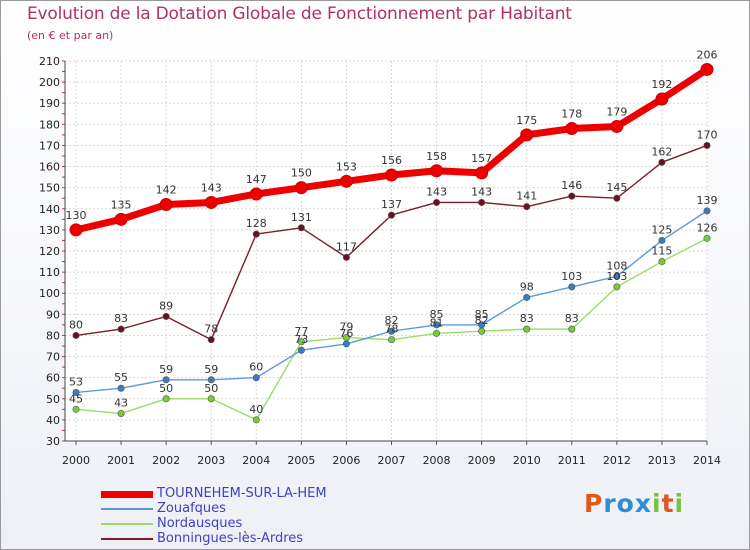 This screenshot has width=750, height=550. What do you see at coordinates (211, 187) in the screenshot?
I see `series-tournehem-sur-la-hem-data-label: 143` at bounding box center [211, 187].